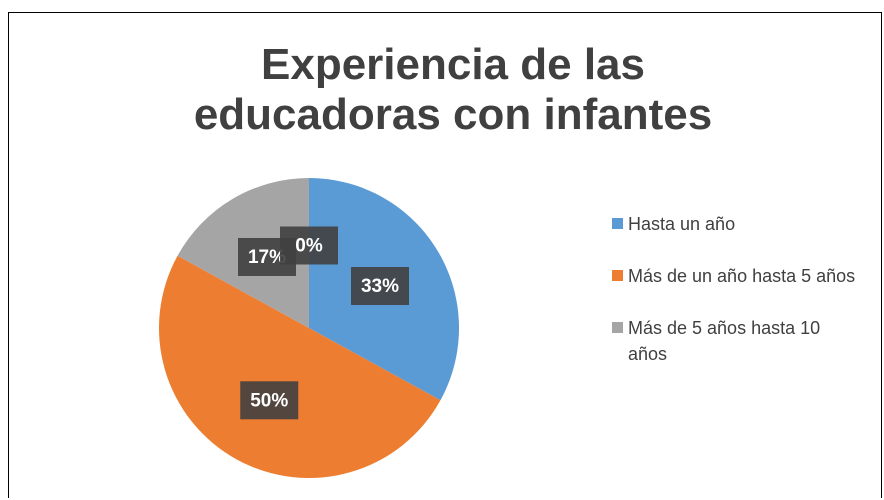 This screenshot has height=500, width=884. I want to click on pie-slice, so click(299, 367).